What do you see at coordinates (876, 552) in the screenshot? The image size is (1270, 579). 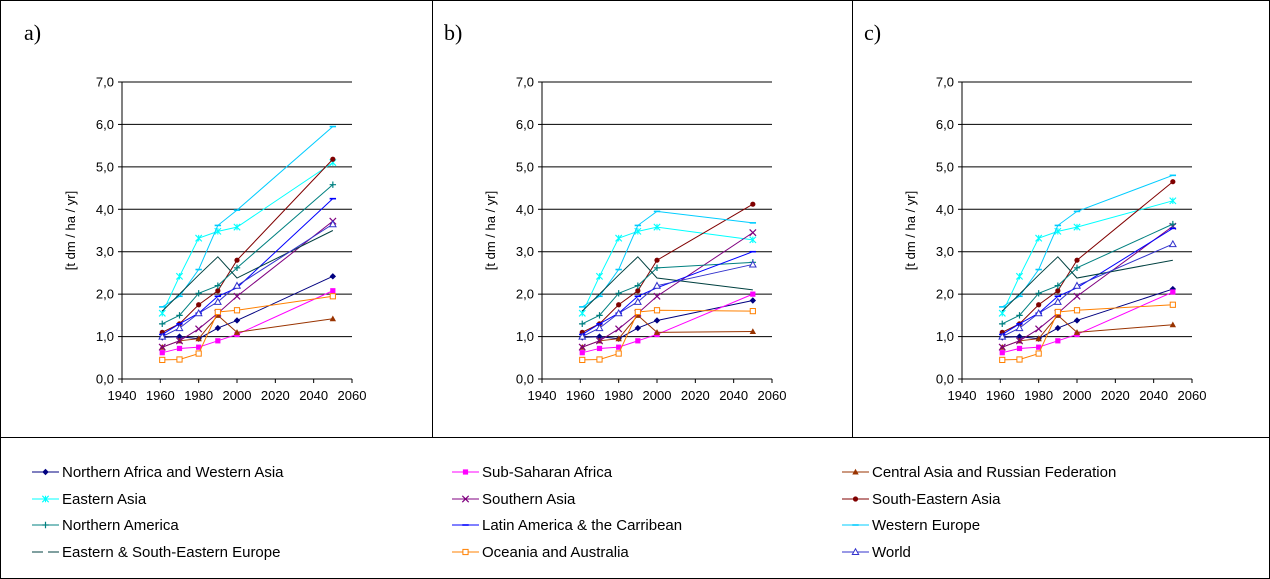 I see `legend-item-wld: World` at bounding box center [876, 552].